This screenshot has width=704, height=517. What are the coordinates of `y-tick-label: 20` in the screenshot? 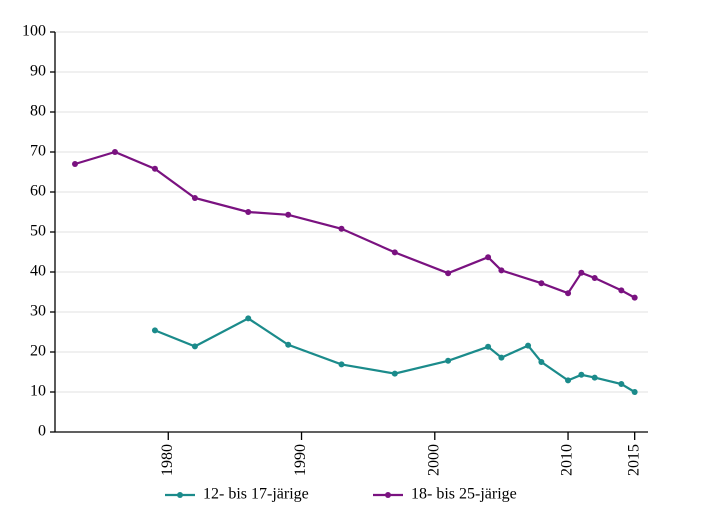 It's located at (38, 351).